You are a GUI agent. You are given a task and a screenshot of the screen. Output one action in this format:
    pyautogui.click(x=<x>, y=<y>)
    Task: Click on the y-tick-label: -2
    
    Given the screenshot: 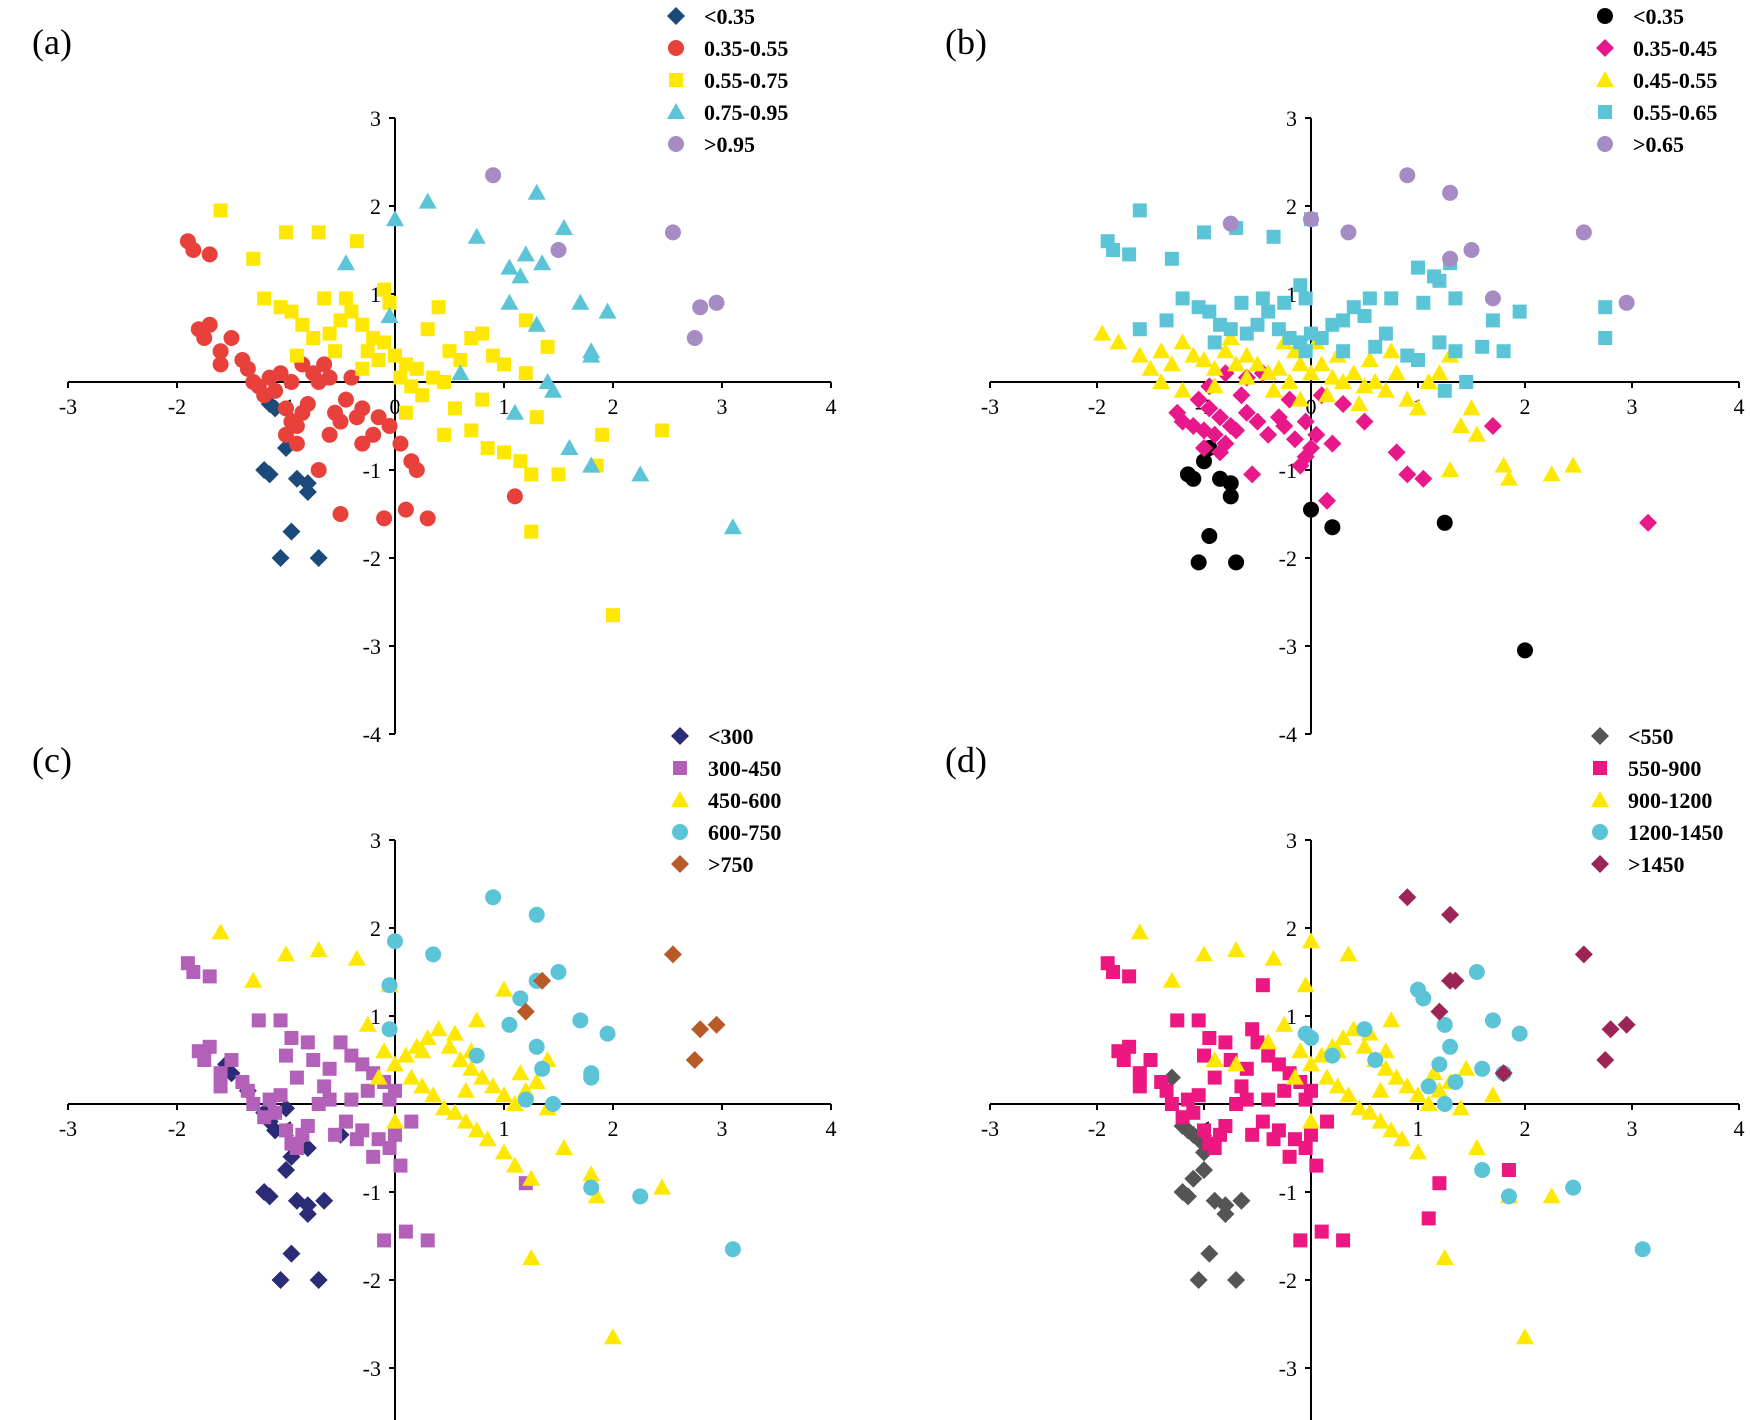 What is the action you would take?
    pyautogui.click(x=1288, y=1280)
    